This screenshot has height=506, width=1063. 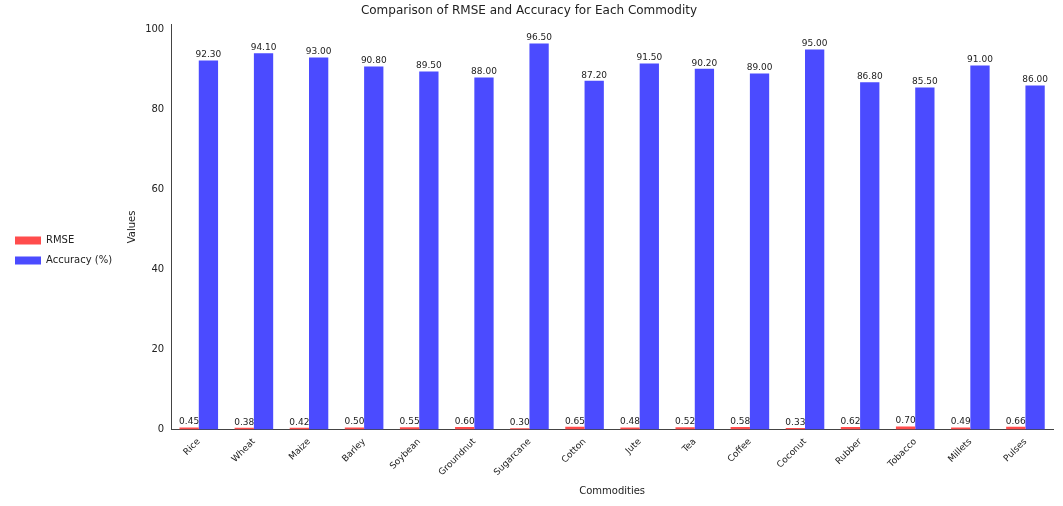 What do you see at coordinates (244, 421) in the screenshot?
I see `data-label: 0.38` at bounding box center [244, 421].